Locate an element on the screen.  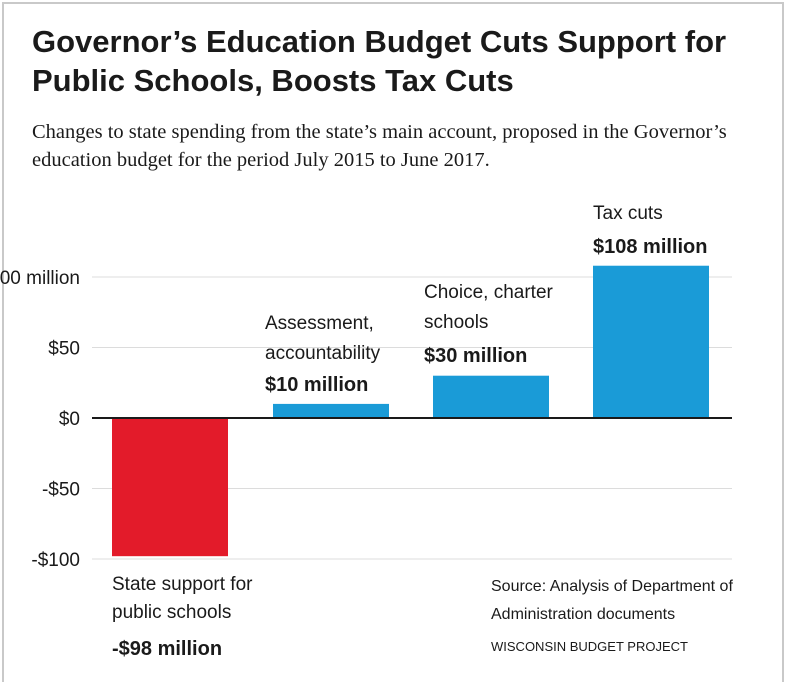
data-label: $108 million is located at coordinates (650, 247).